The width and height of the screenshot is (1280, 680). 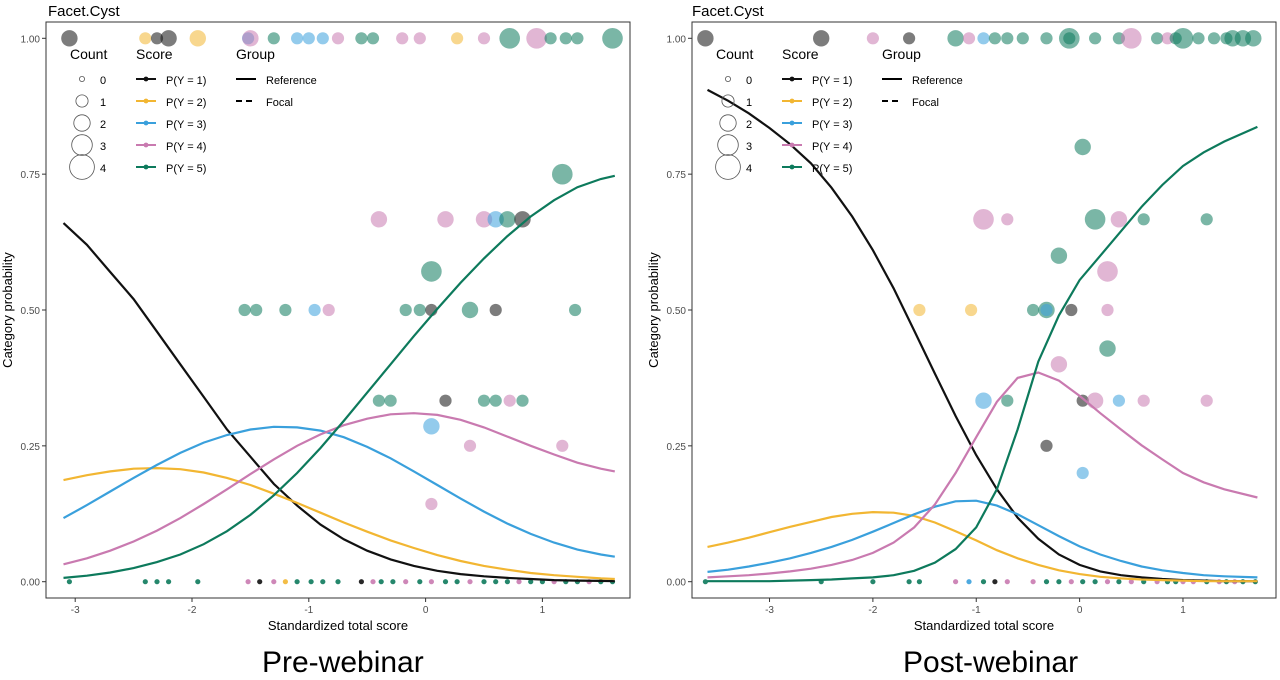 I want to click on legend-score-label: P(Y = 4), so click(x=186, y=147).